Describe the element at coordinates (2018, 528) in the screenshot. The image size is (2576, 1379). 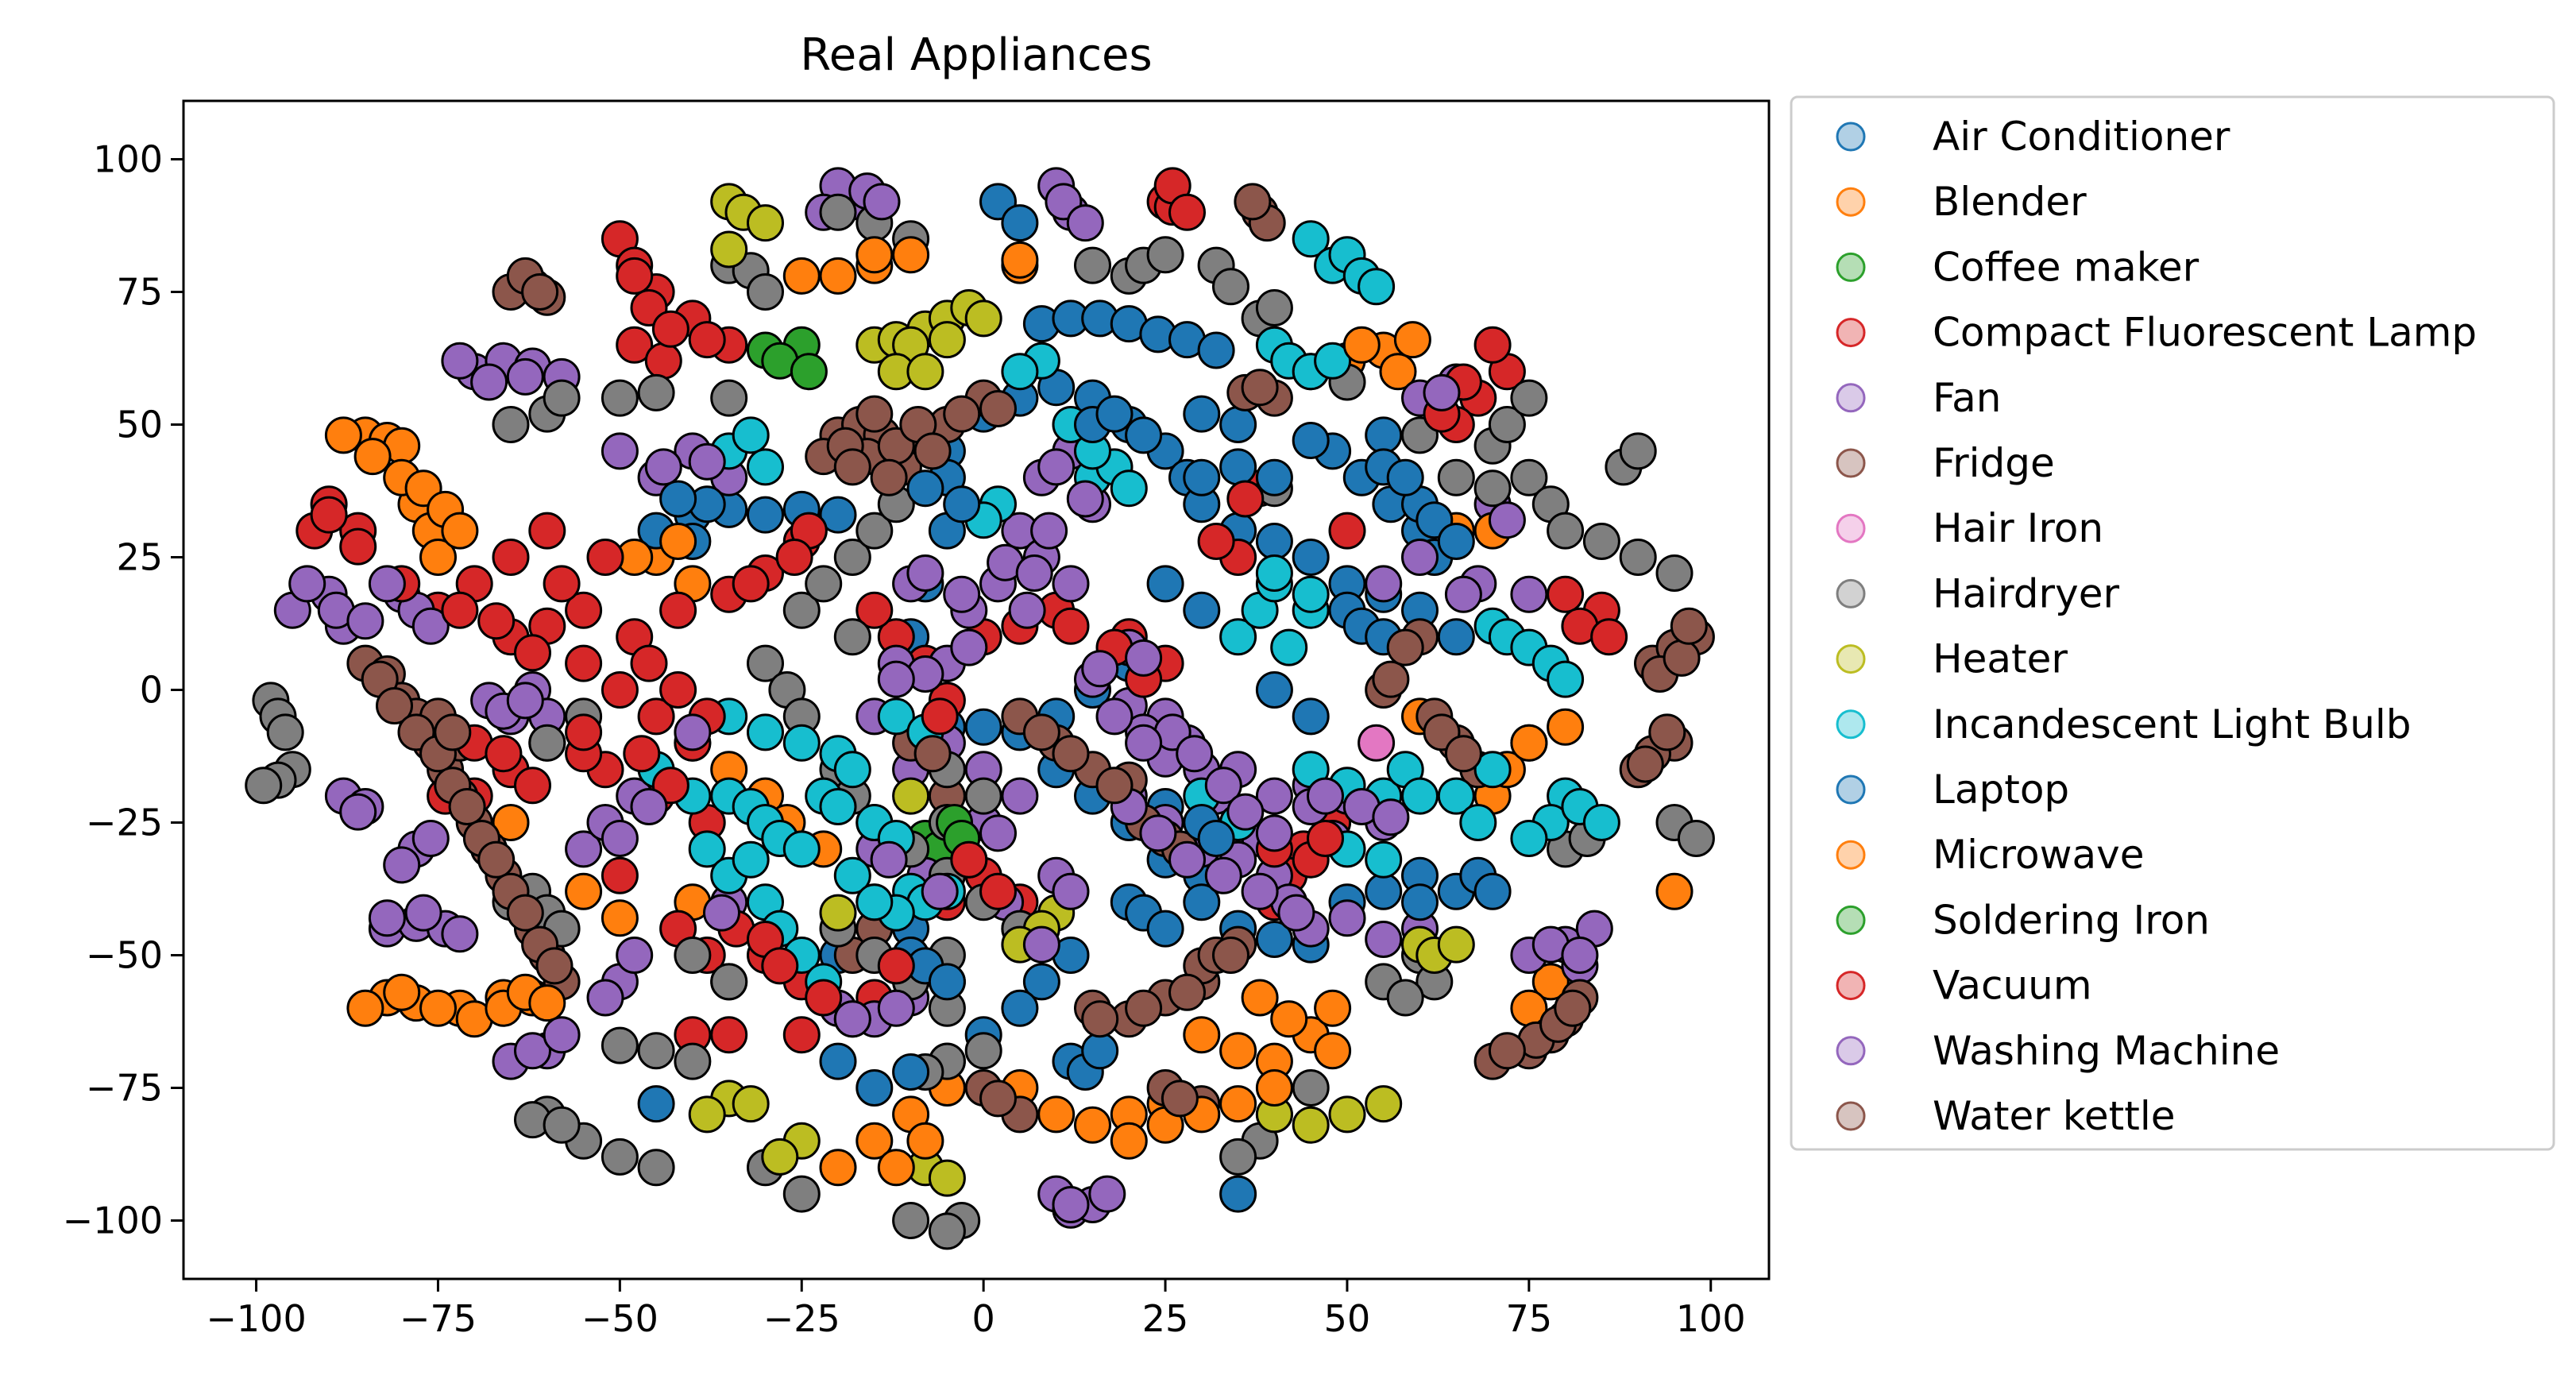
I see `legend-label: Hair Iron` at that location.